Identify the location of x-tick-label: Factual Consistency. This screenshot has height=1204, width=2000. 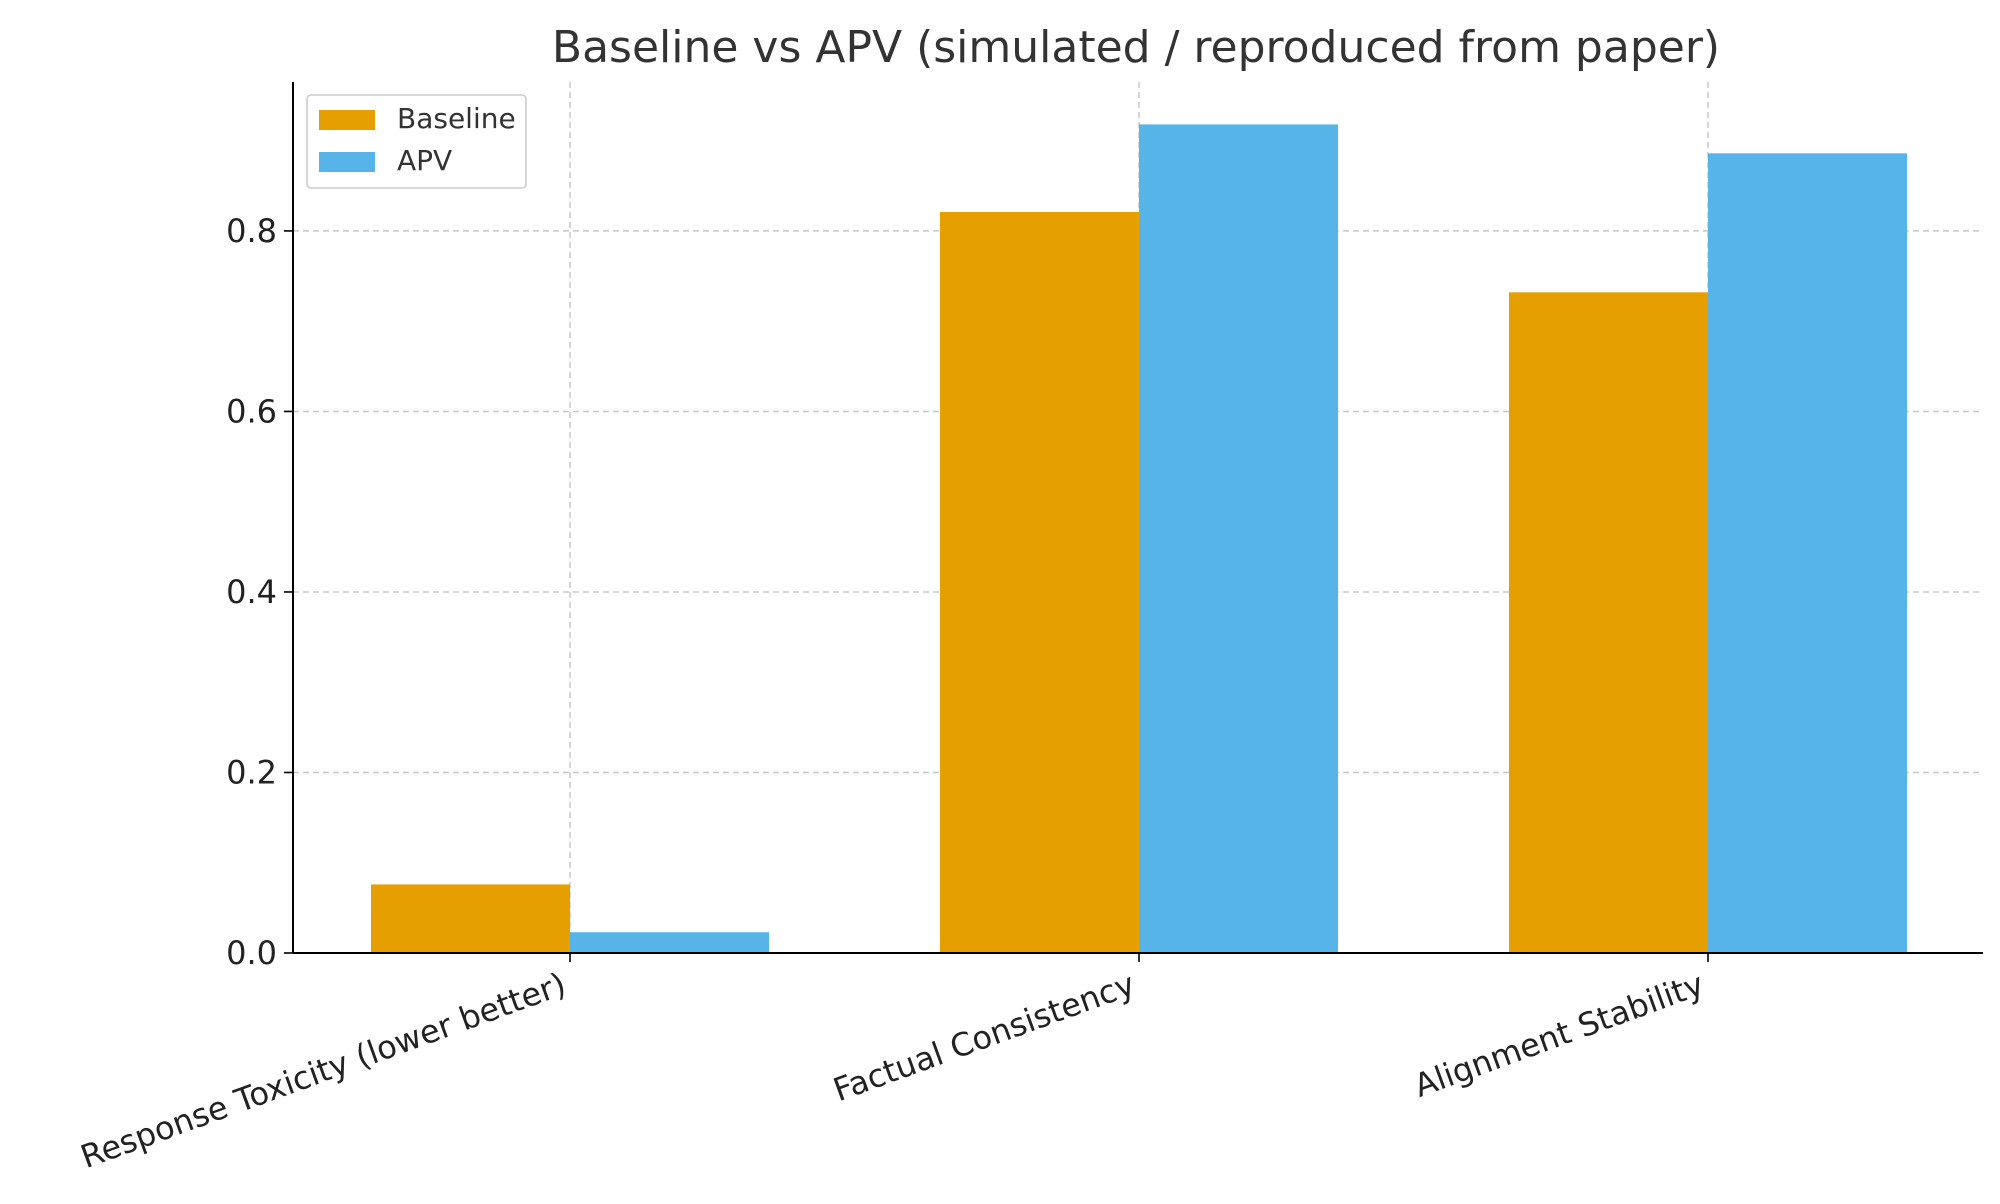
(983, 1037).